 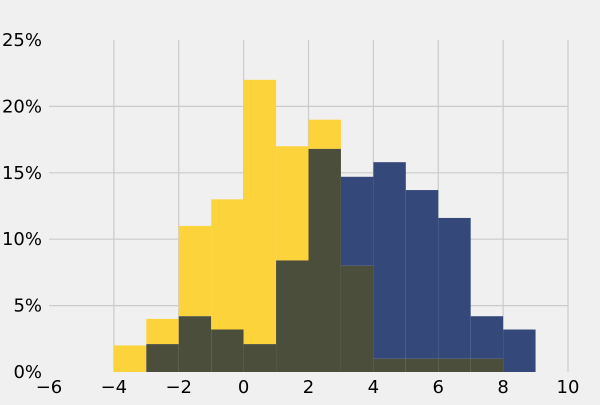 What do you see at coordinates (27, 372) in the screenshot?
I see `y-tick-label: 0%` at bounding box center [27, 372].